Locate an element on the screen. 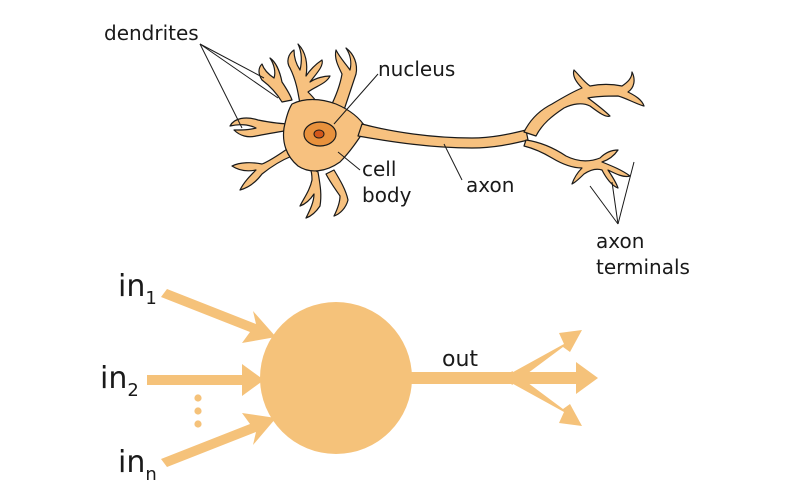 This screenshot has width=800, height=500. label-axon-terminals-line2: terminals is located at coordinates (643, 267).